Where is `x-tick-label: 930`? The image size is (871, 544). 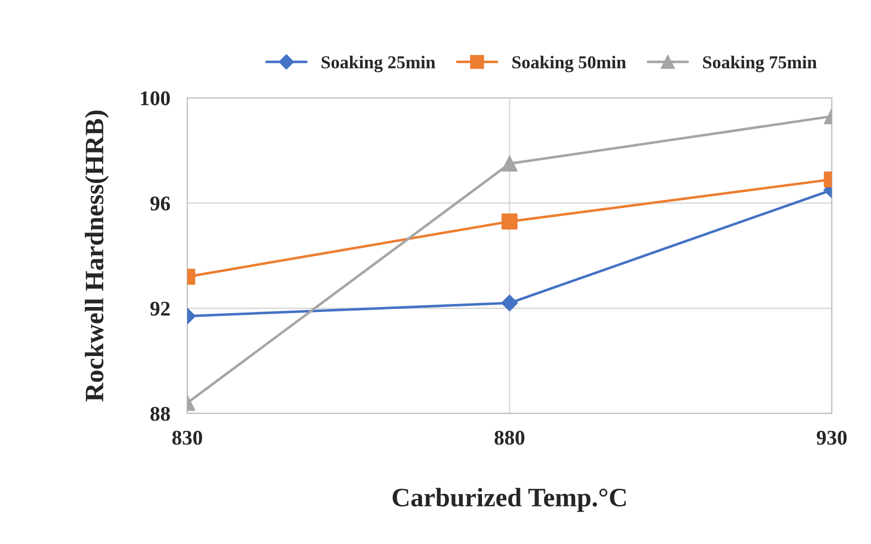 x-tick-label: 930 is located at coordinates (831, 437).